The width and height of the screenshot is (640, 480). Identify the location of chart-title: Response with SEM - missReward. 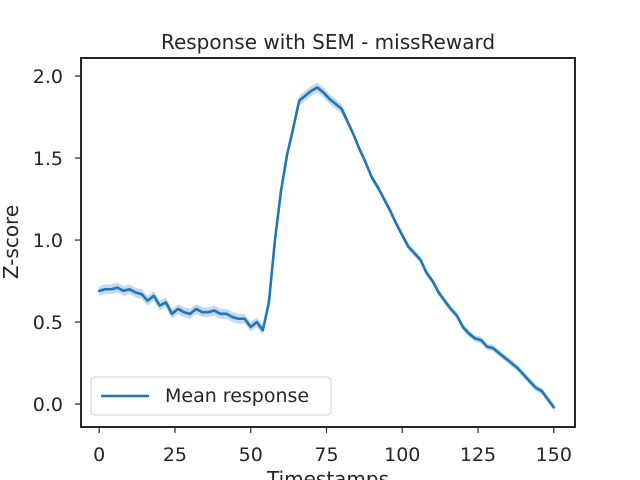
(328, 42).